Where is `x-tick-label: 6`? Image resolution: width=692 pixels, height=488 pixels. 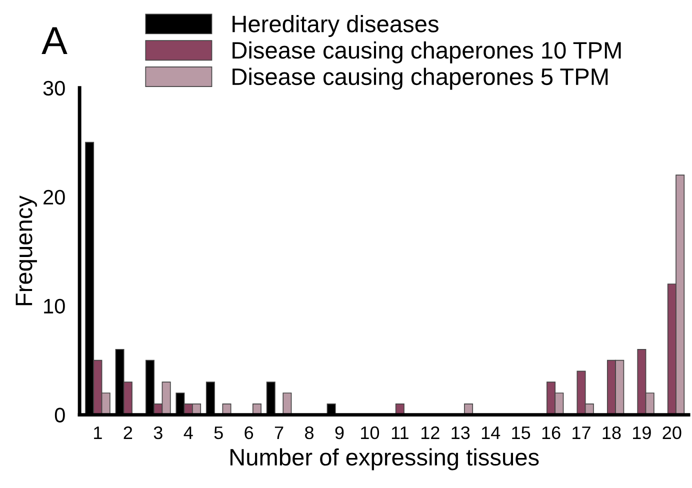
x-tick-label: 6 is located at coordinates (249, 433).